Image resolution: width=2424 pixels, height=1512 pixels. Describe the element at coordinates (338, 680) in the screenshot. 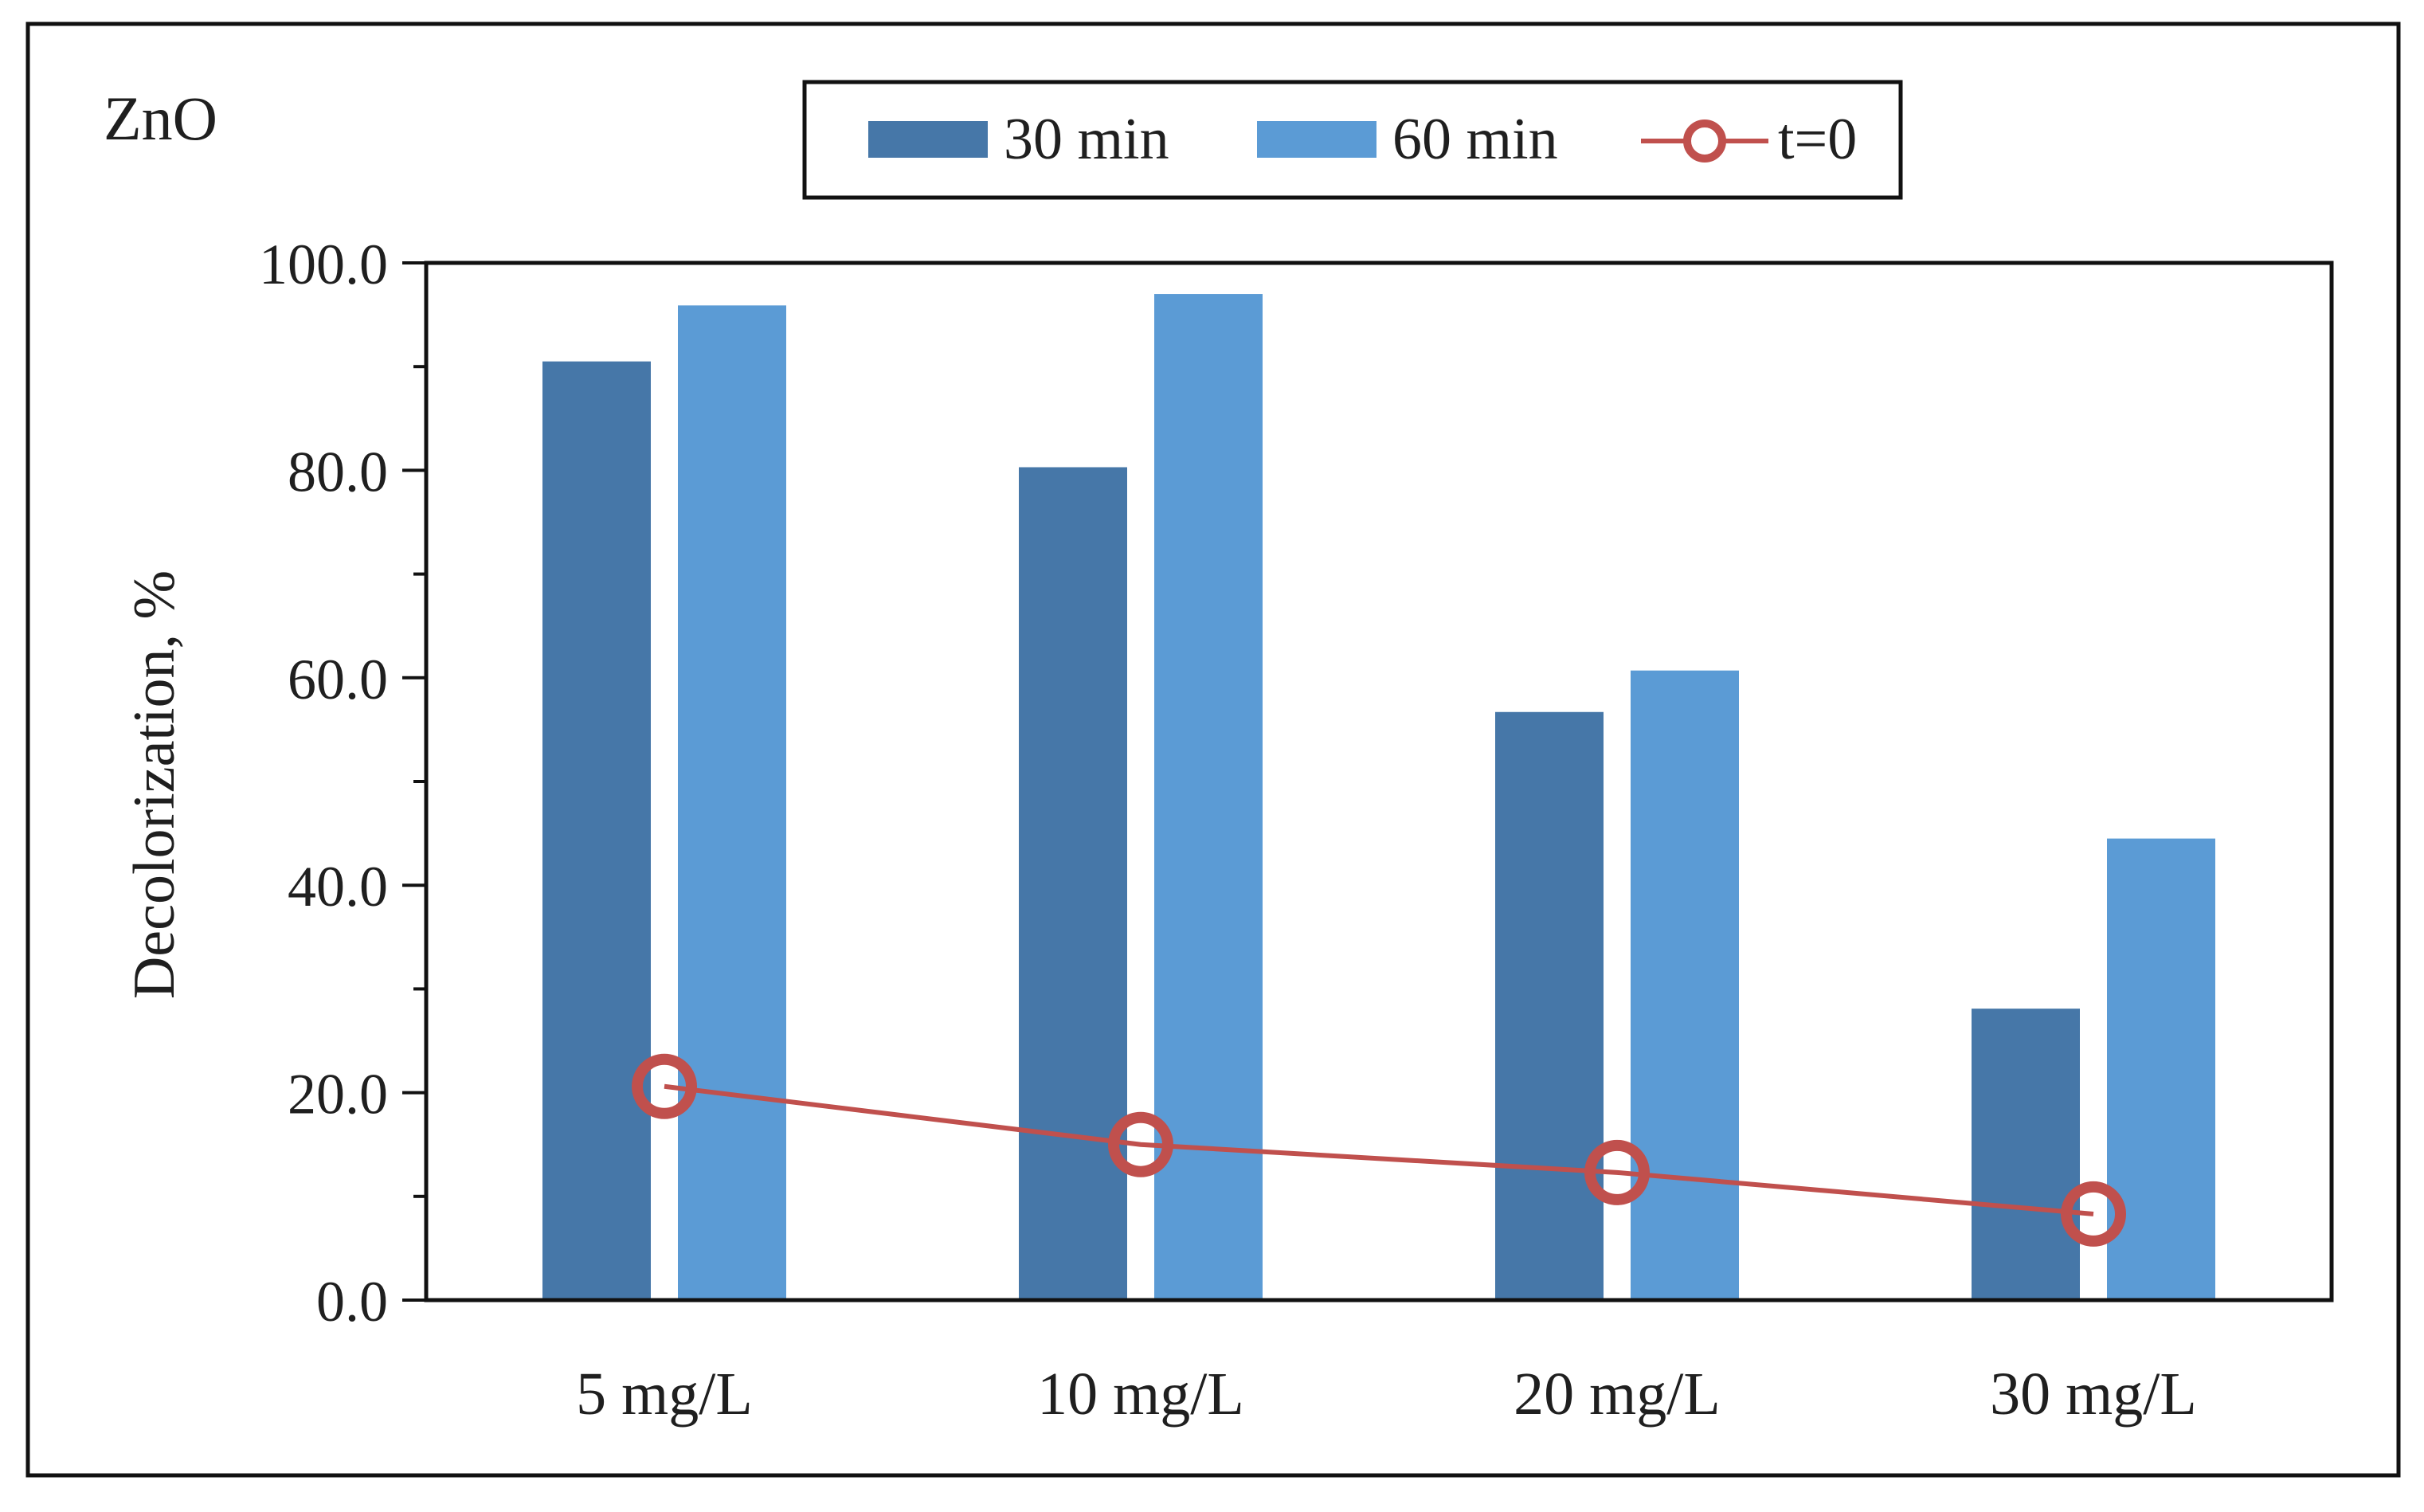

I see `y-tick-label: 60.0` at that location.